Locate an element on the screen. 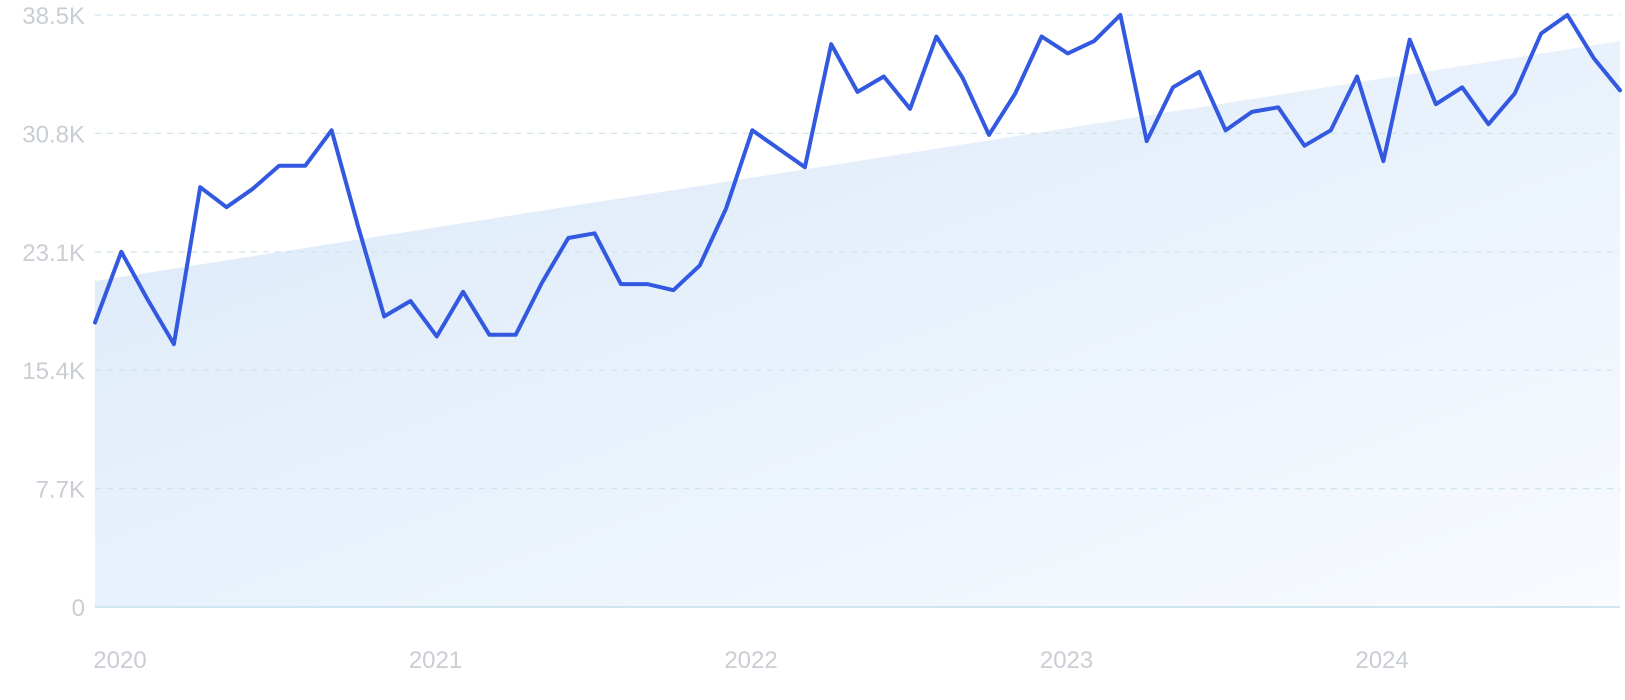  x-axis-labels: 2020 2021 2022 2023 2024 is located at coordinates (750, 660).